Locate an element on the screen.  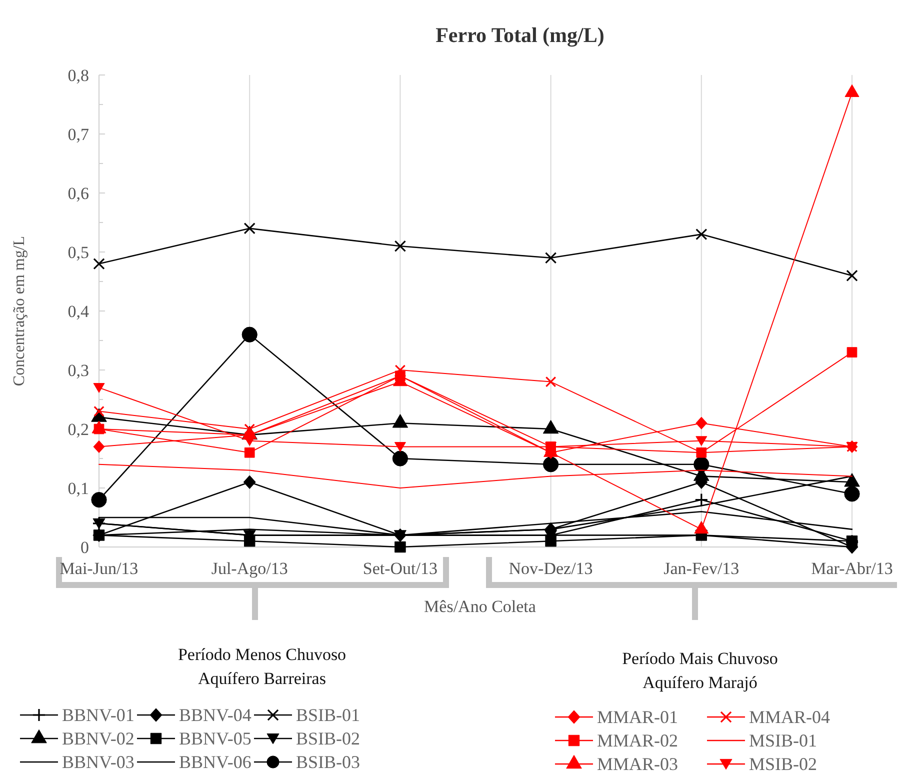
legend-label: BBNV-01 is located at coordinates (98, 715).